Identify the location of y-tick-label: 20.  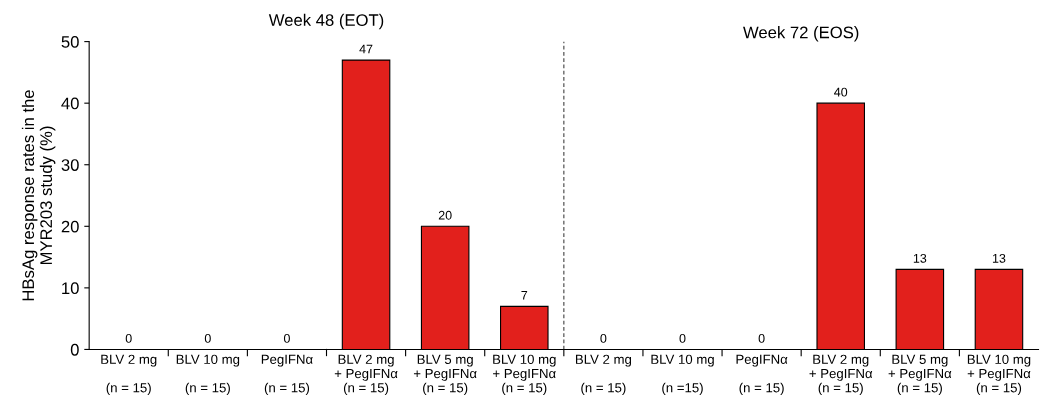
(70, 226).